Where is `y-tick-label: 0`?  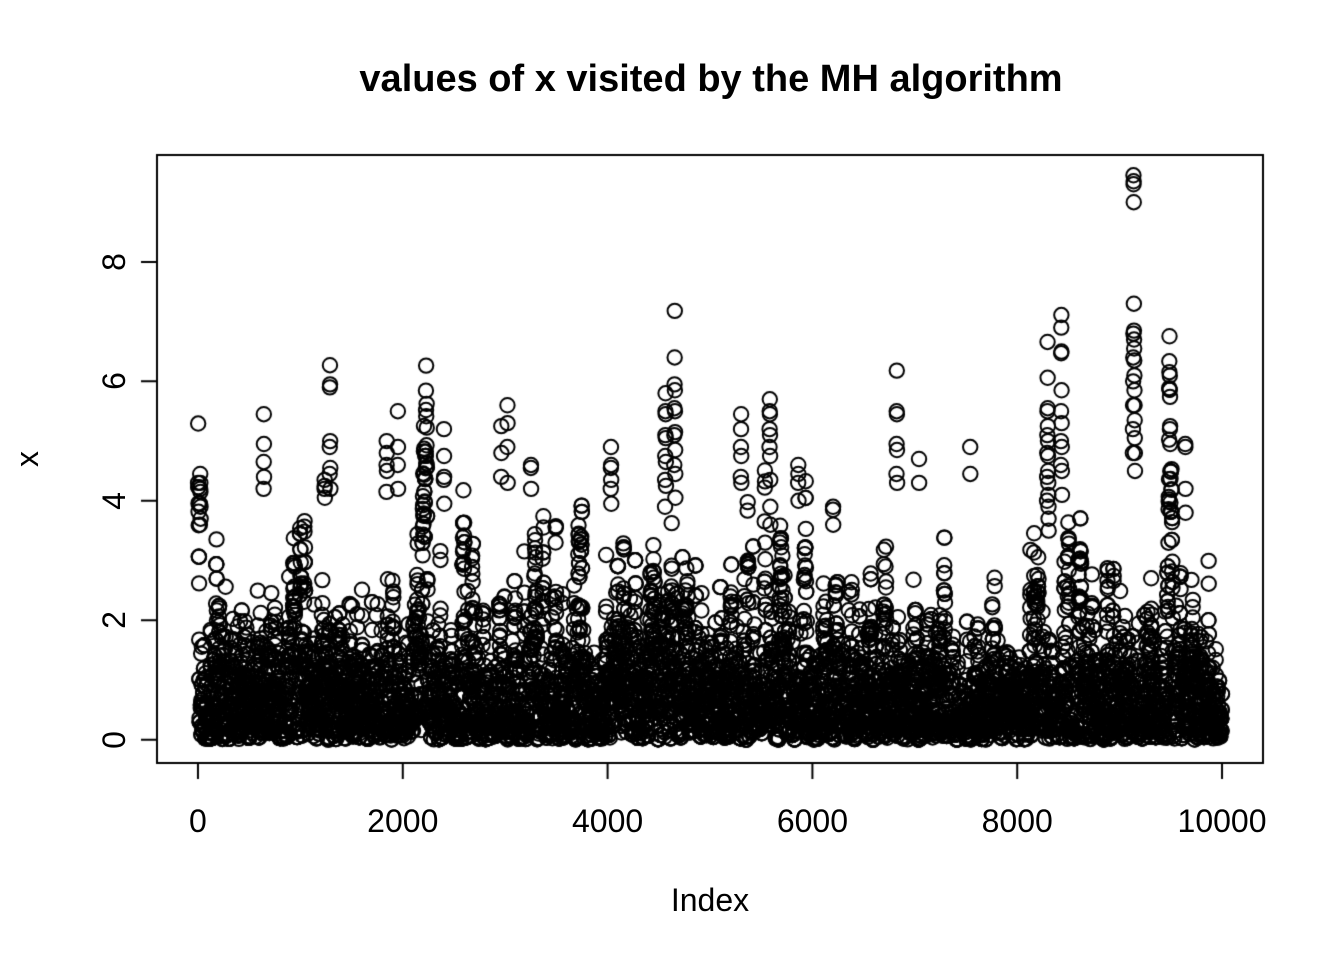 y-tick-label: 0 is located at coordinates (114, 739).